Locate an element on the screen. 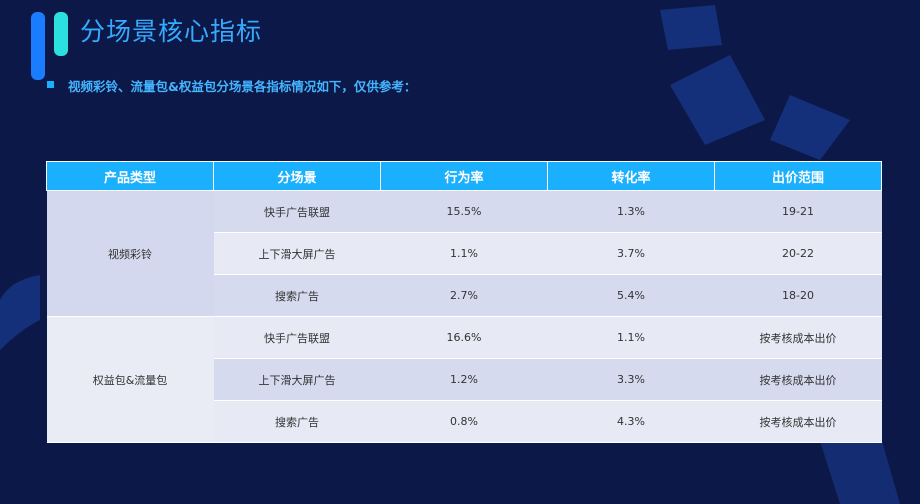 The width and height of the screenshot is (920, 504). column-header: 转化率 is located at coordinates (631, 176).